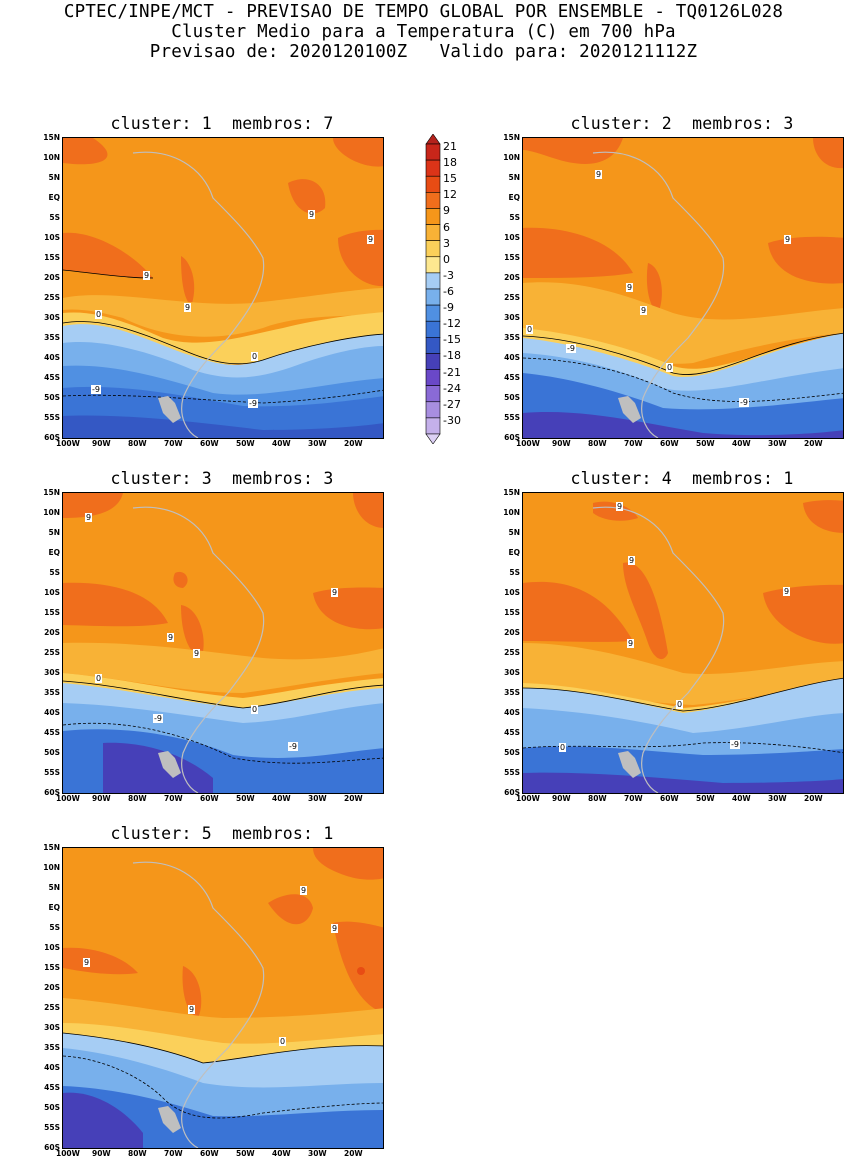  Describe the element at coordinates (222, 123) in the screenshot. I see `panel-1-title: cluster: 1 membros: 7` at that location.